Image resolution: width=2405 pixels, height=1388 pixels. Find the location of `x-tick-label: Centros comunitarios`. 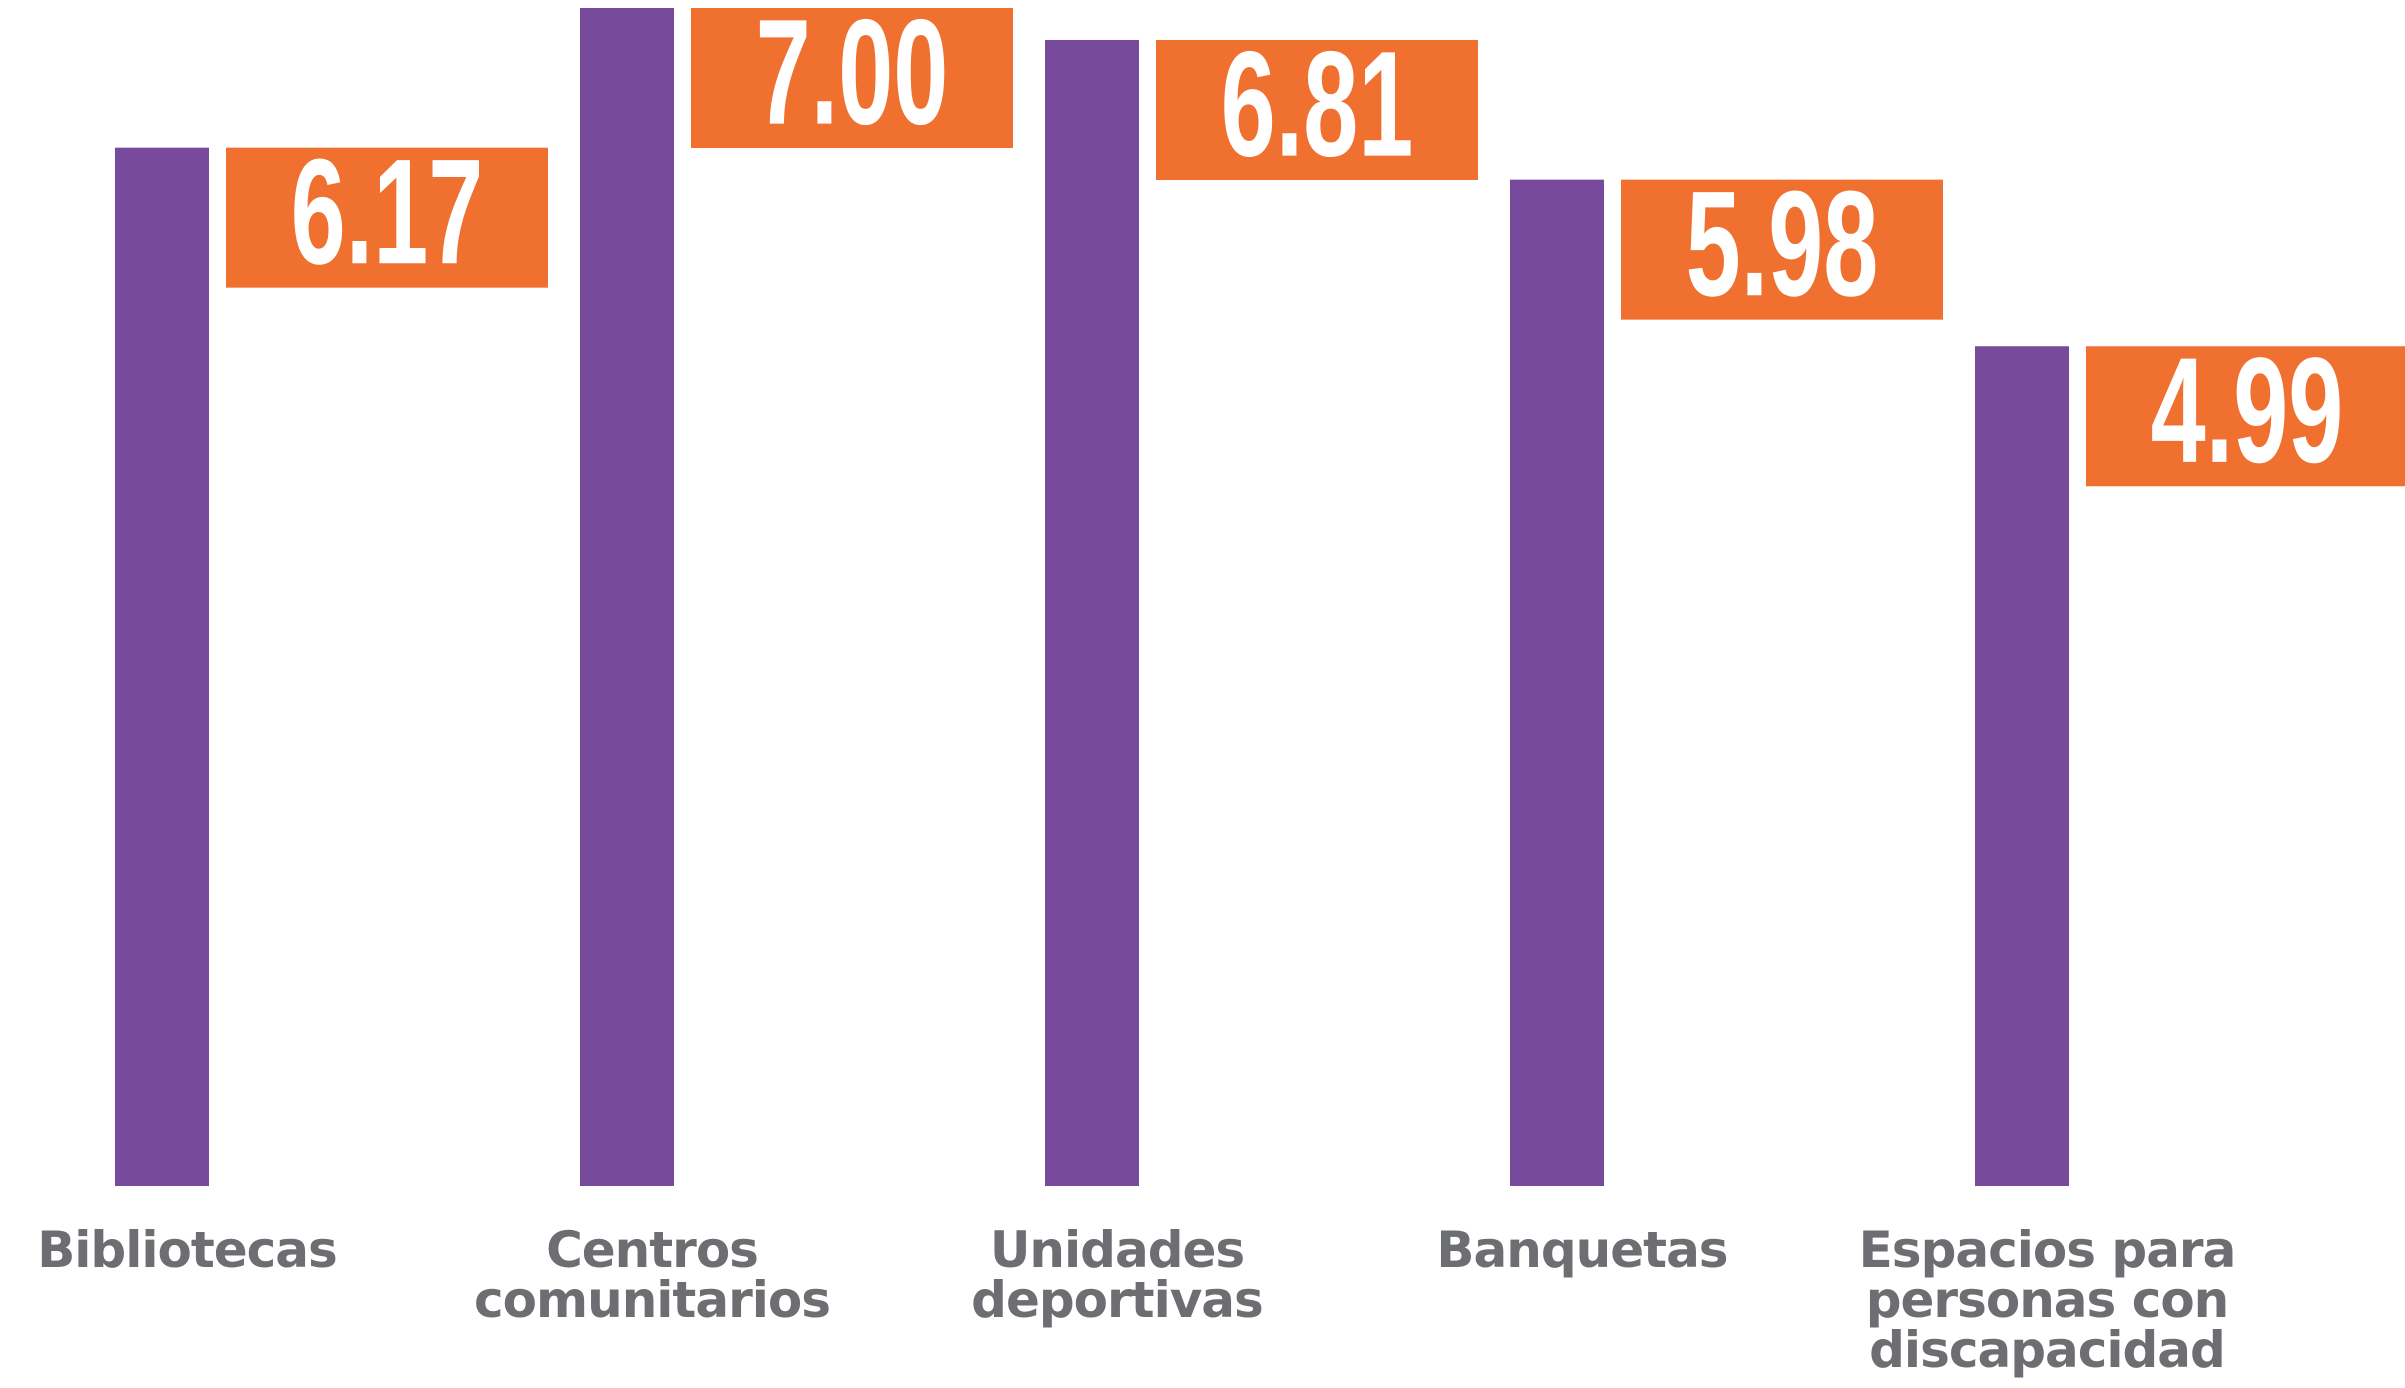

x-tick-label: Centros comunitarios is located at coordinates (652, 1275).